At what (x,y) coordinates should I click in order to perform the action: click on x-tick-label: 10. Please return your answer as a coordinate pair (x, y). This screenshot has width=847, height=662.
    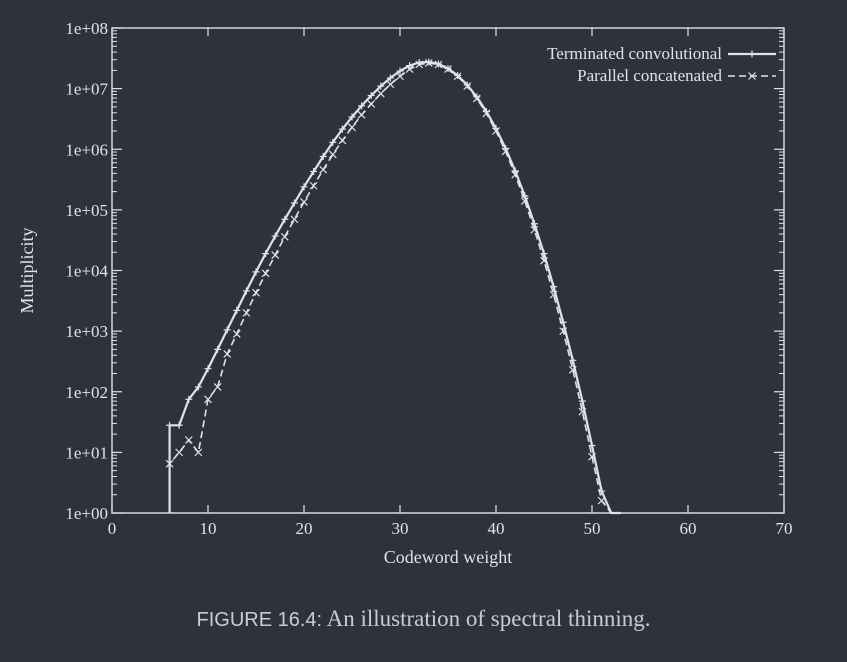
    Looking at the image, I should click on (208, 528).